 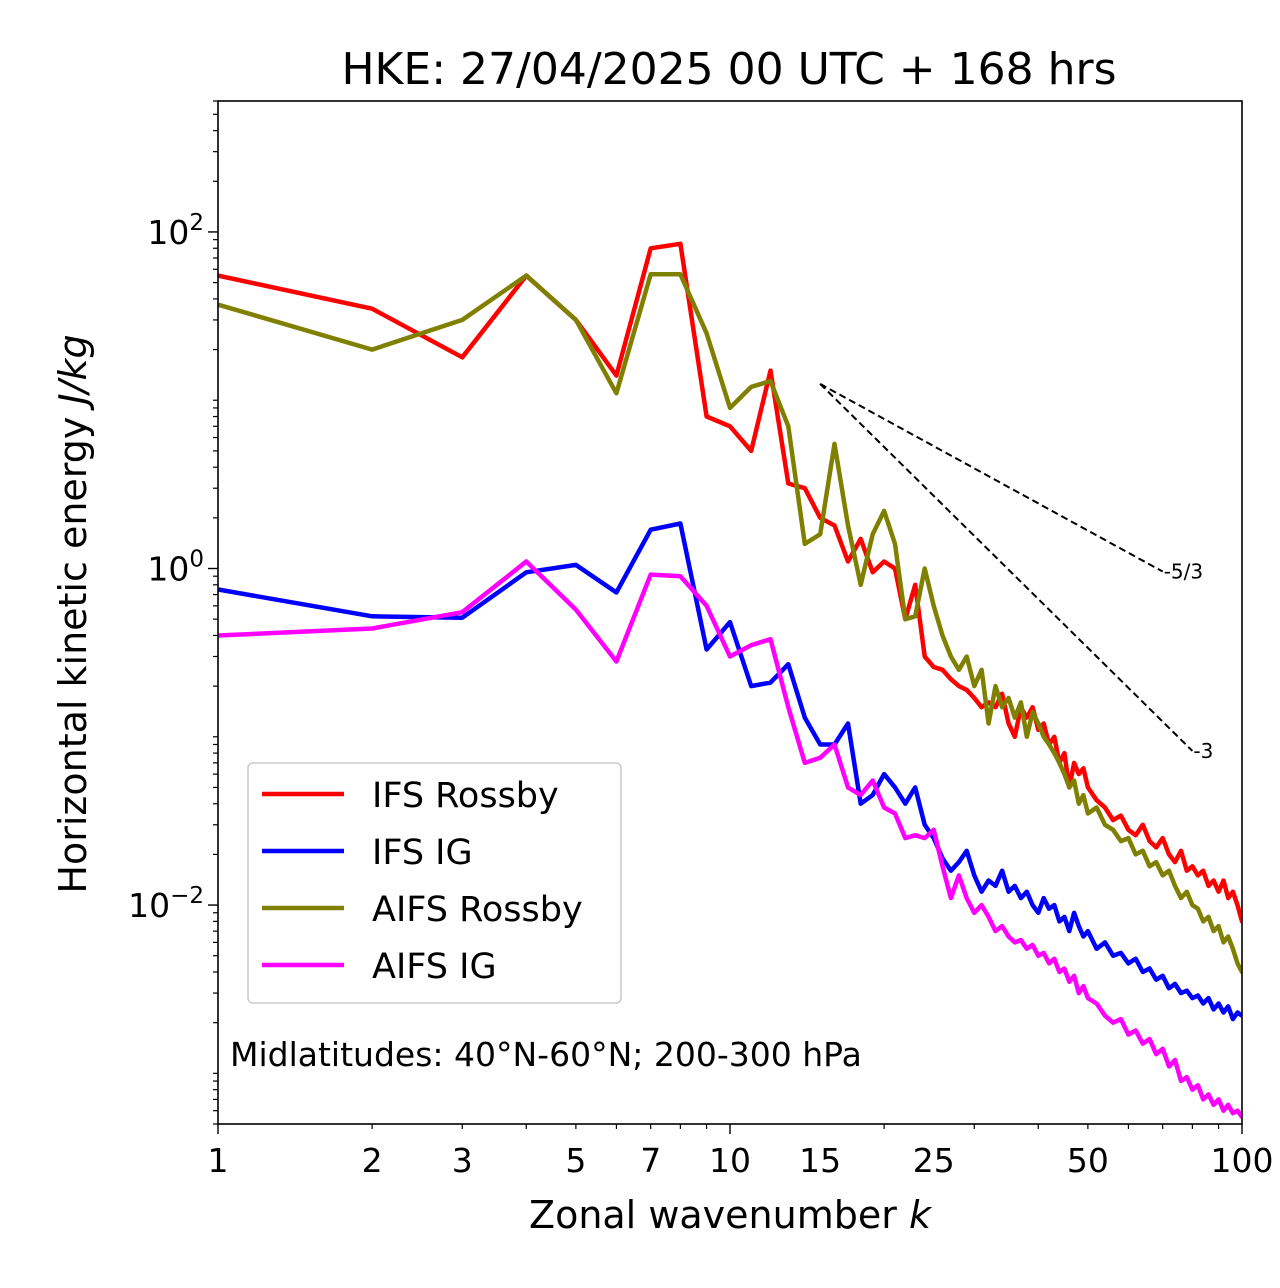 What do you see at coordinates (73, 372) in the screenshot?
I see `y-axis-label-italic: J/kg` at bounding box center [73, 372].